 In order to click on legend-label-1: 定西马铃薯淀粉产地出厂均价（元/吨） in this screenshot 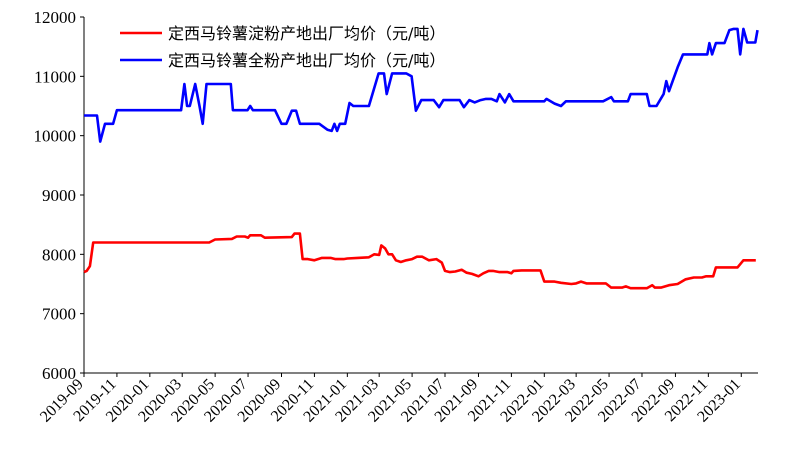, I will do `click(306, 33)`.